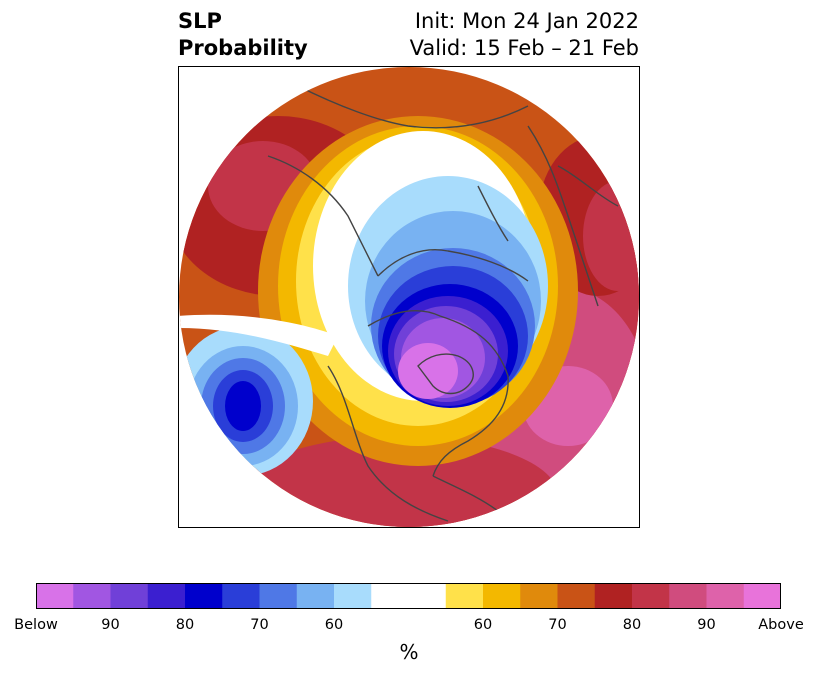  I want to click on chart-title: SLP Probability, so click(243, 35).